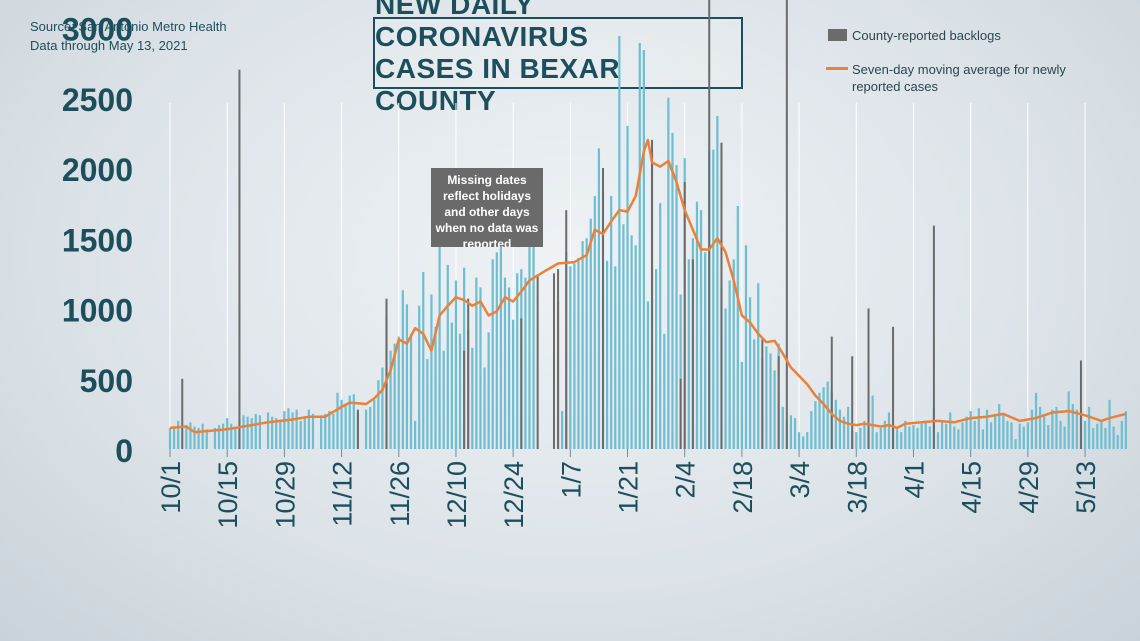 This screenshot has height=641, width=1140. I want to click on x-tick-label: 1/7, so click(571, 480).